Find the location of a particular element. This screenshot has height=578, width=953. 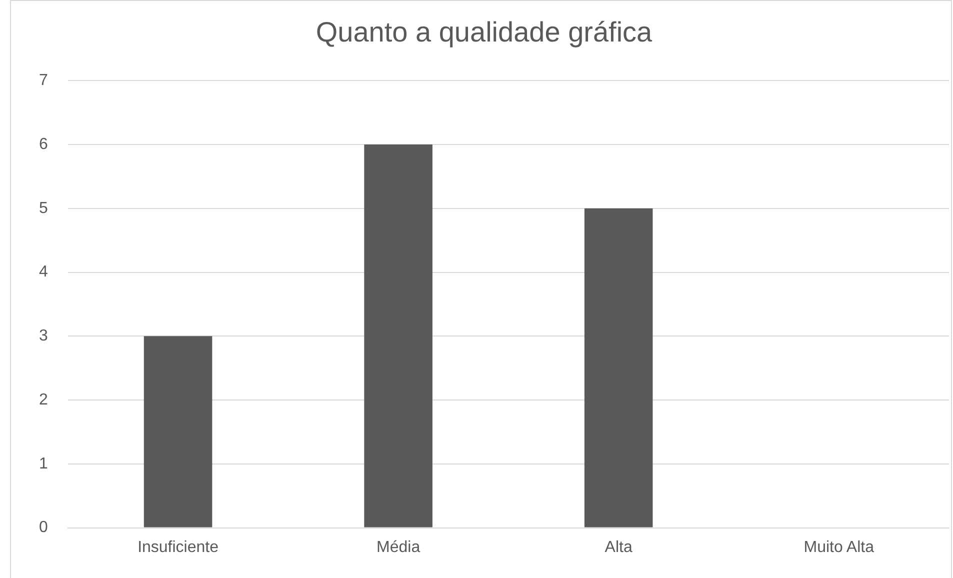

y-tick-label: 6 is located at coordinates (43, 144).